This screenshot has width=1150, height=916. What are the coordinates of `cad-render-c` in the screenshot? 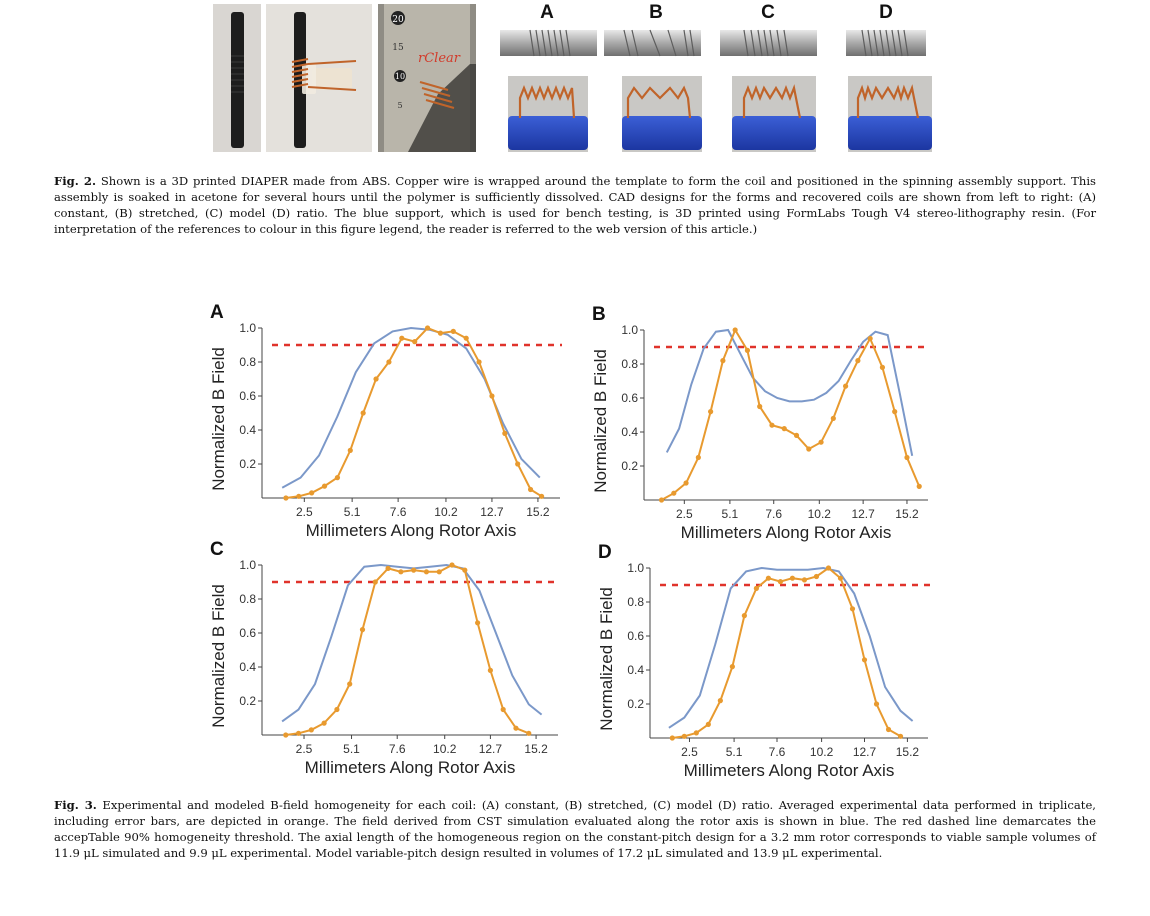 It's located at (768, 43).